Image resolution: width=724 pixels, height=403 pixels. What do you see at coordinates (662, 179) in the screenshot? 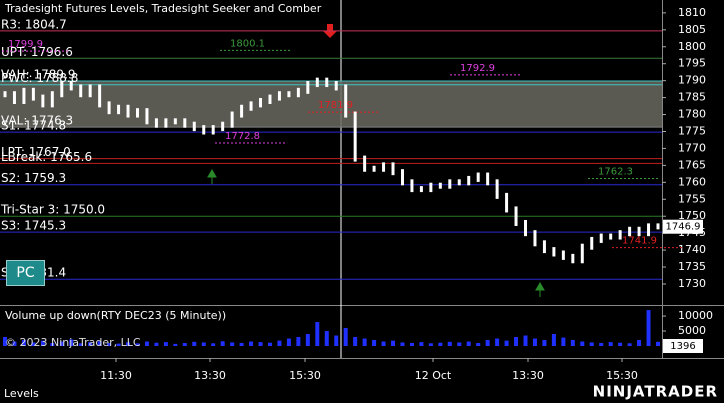
I see `axis-border` at bounding box center [662, 179].